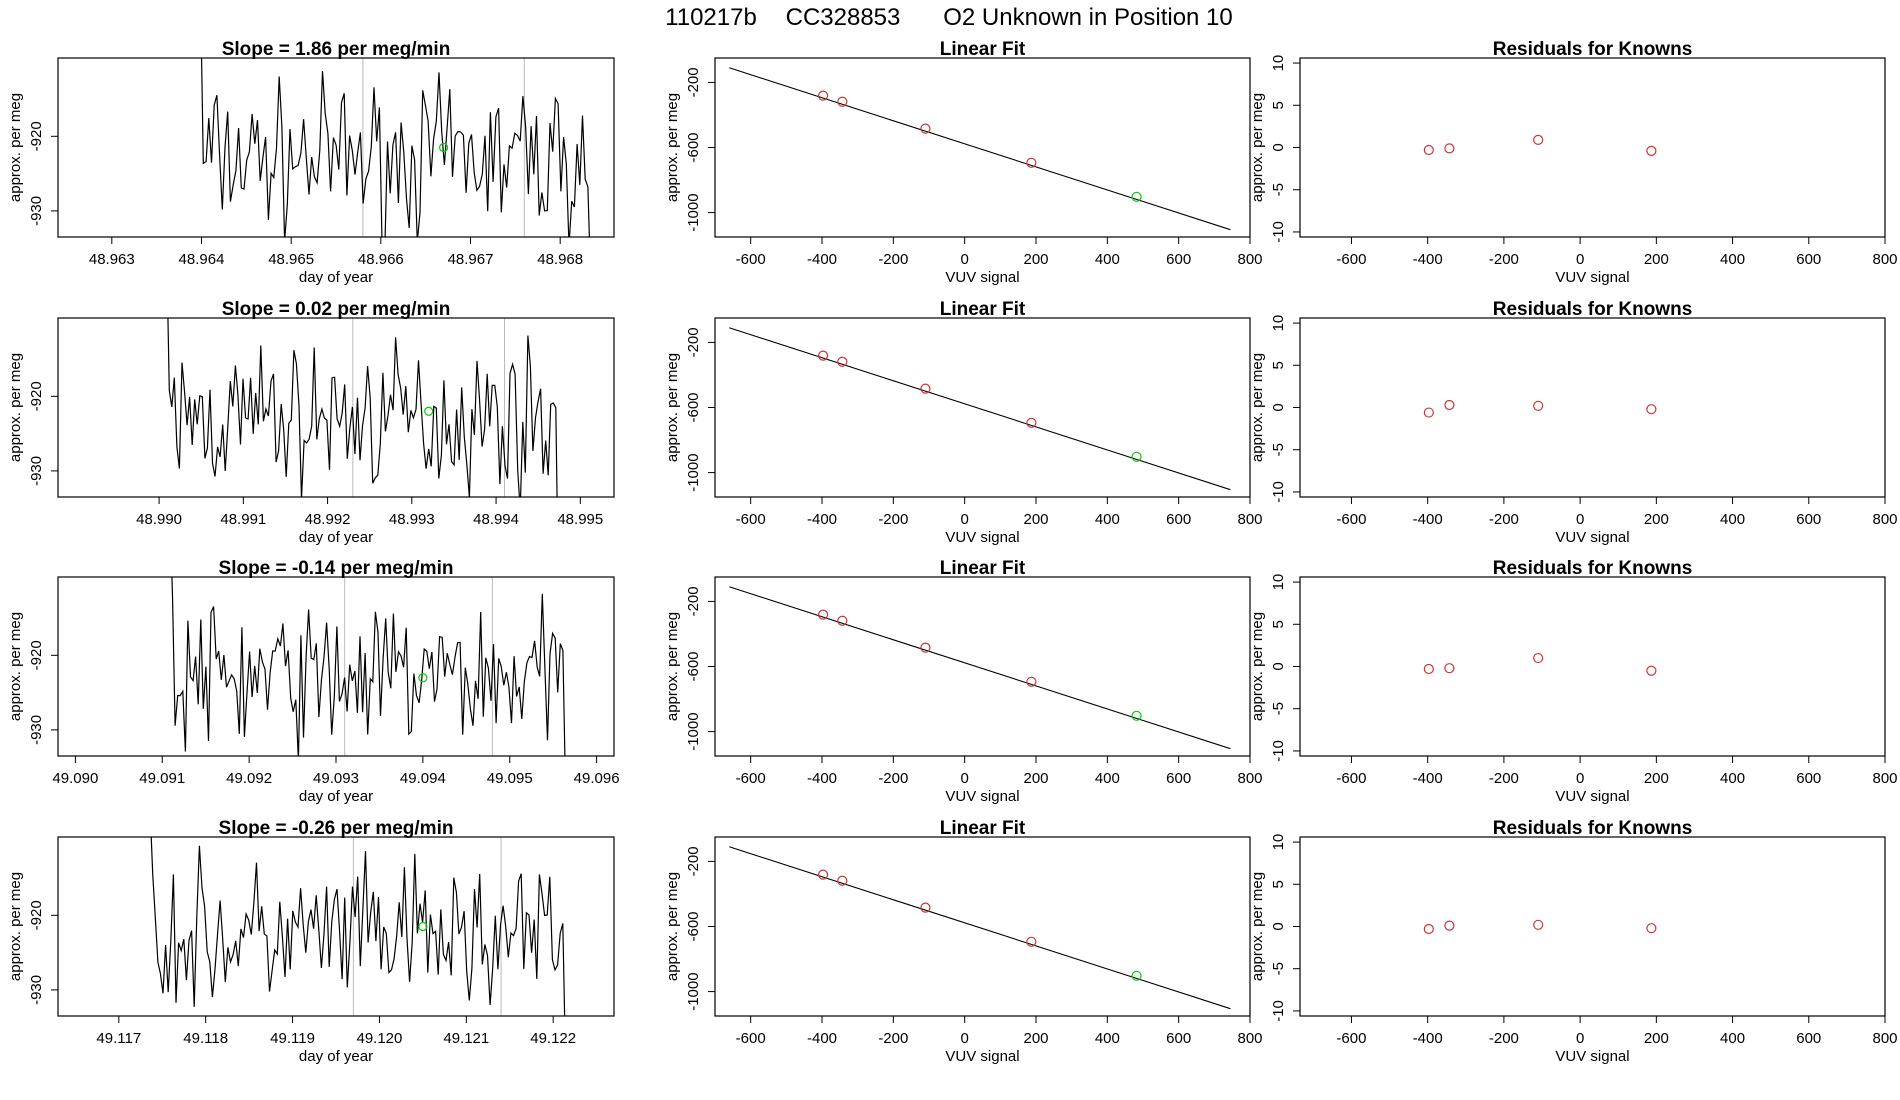 This screenshot has height=1100, width=1900. I want to click on x-tick-label: 48.991, so click(243, 519).